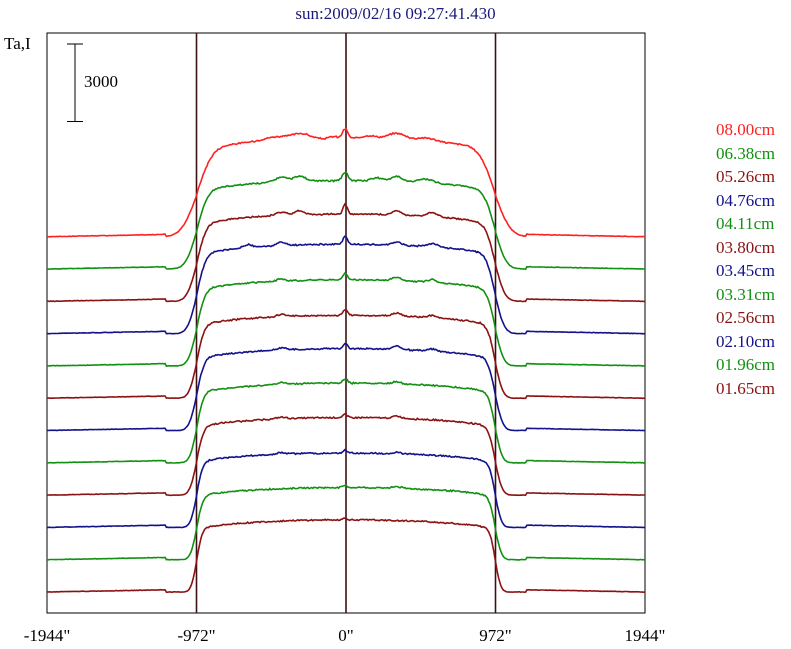  What do you see at coordinates (645, 635) in the screenshot?
I see `x-tick-label-4: 1944"` at bounding box center [645, 635].